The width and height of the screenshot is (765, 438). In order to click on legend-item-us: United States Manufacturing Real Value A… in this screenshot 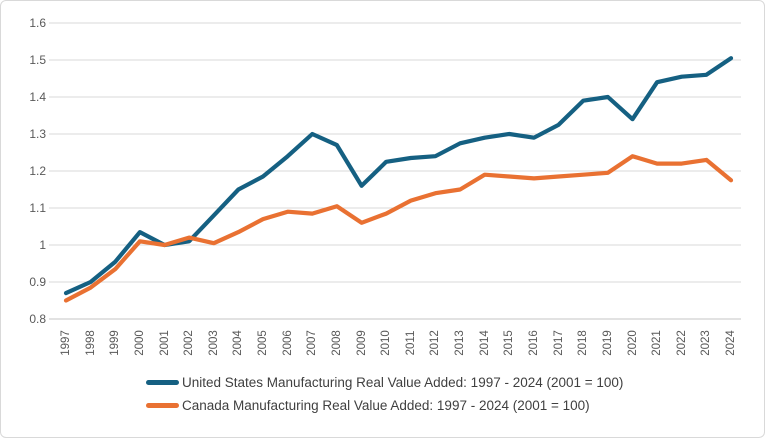, I will do `click(384, 382)`.